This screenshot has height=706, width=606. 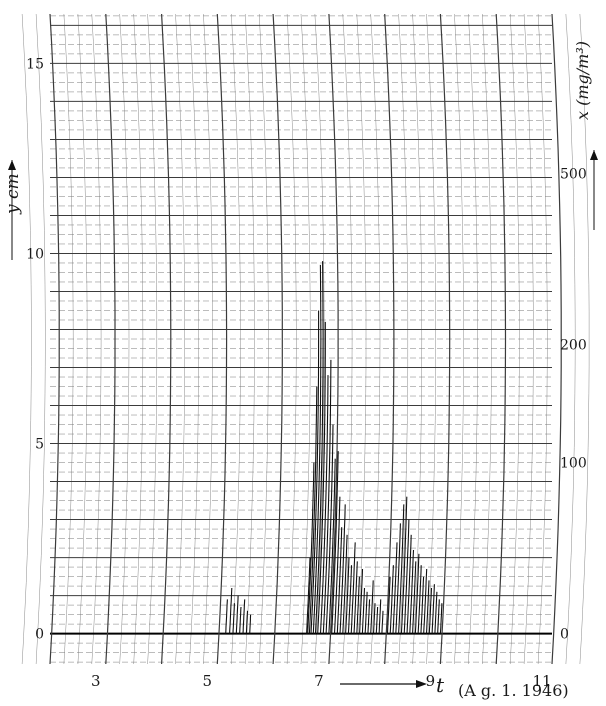 What do you see at coordinates (594, 155) in the screenshot?
I see `y-right-arrow-head` at bounding box center [594, 155].